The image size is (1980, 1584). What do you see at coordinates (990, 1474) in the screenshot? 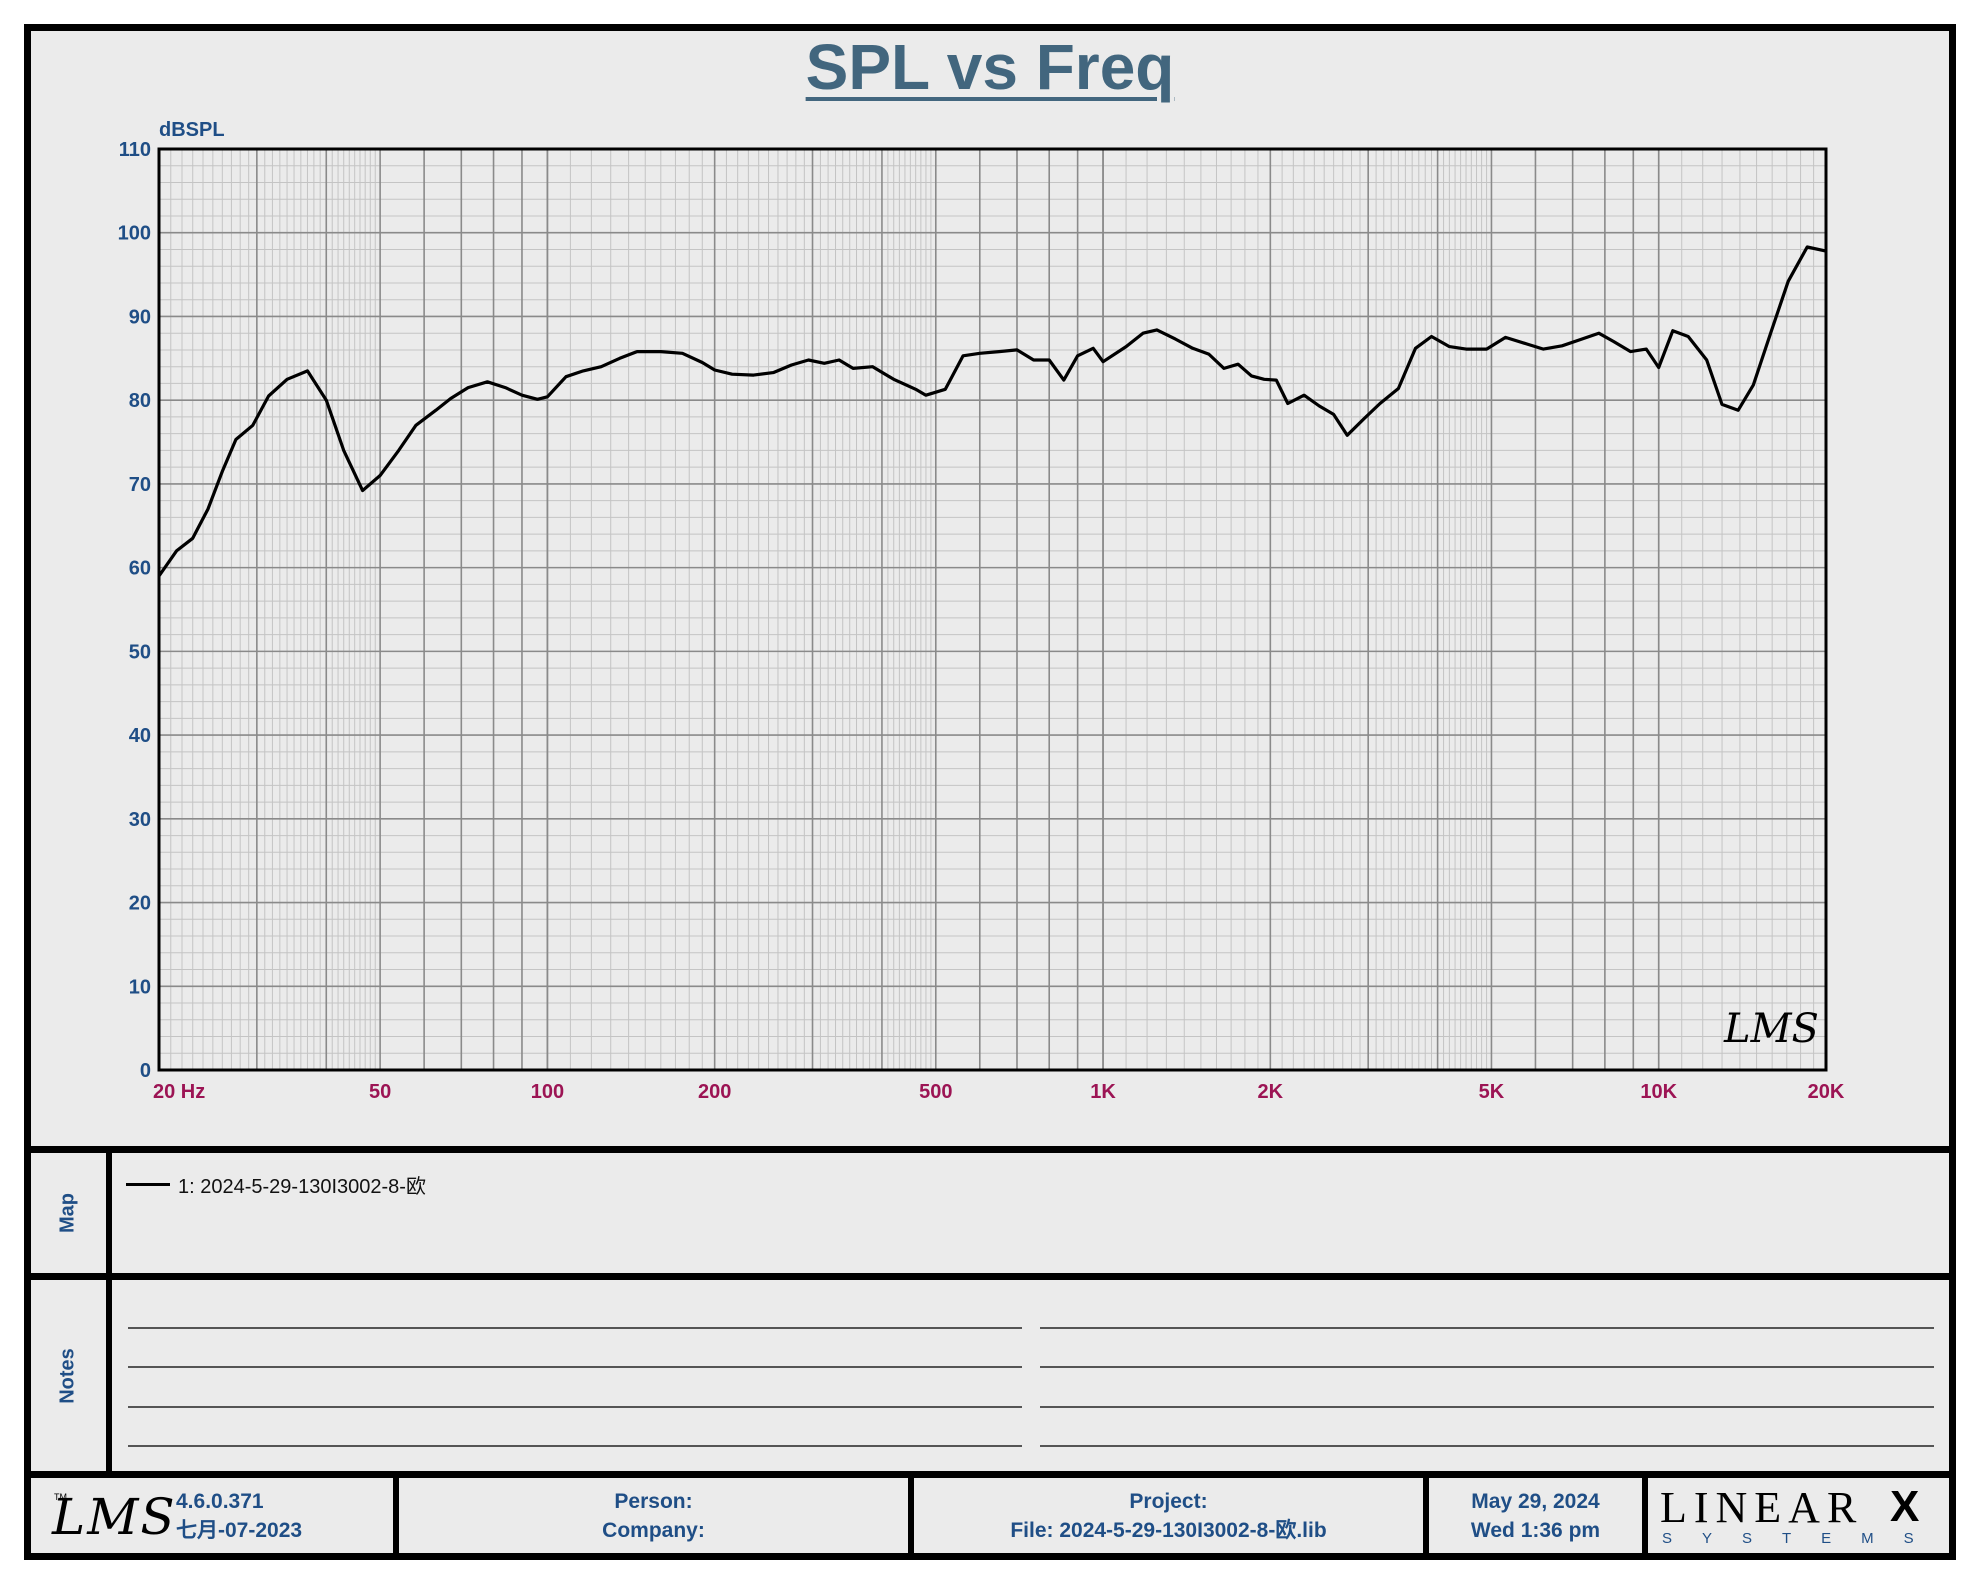
I see `footer-top-separator` at bounding box center [990, 1474].